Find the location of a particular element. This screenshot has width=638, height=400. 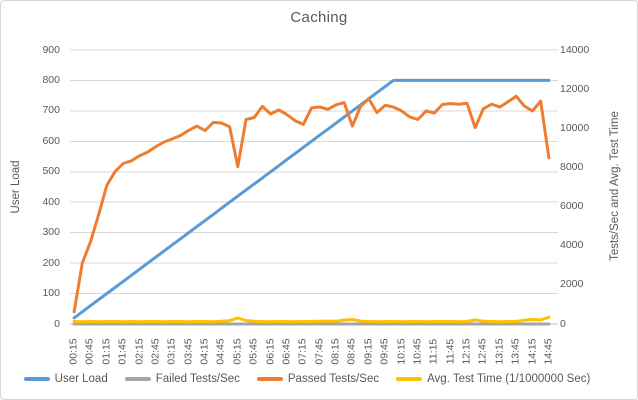

y-axis-tick-label-right: 2000 is located at coordinates (572, 284).